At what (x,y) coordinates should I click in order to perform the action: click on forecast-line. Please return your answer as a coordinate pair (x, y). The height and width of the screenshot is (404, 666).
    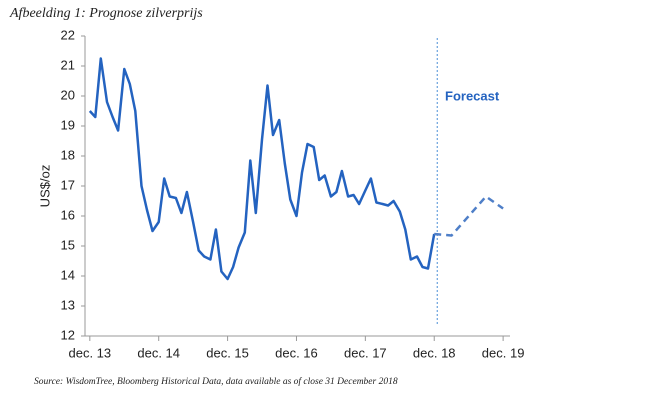
    Looking at the image, I should click on (469, 216).